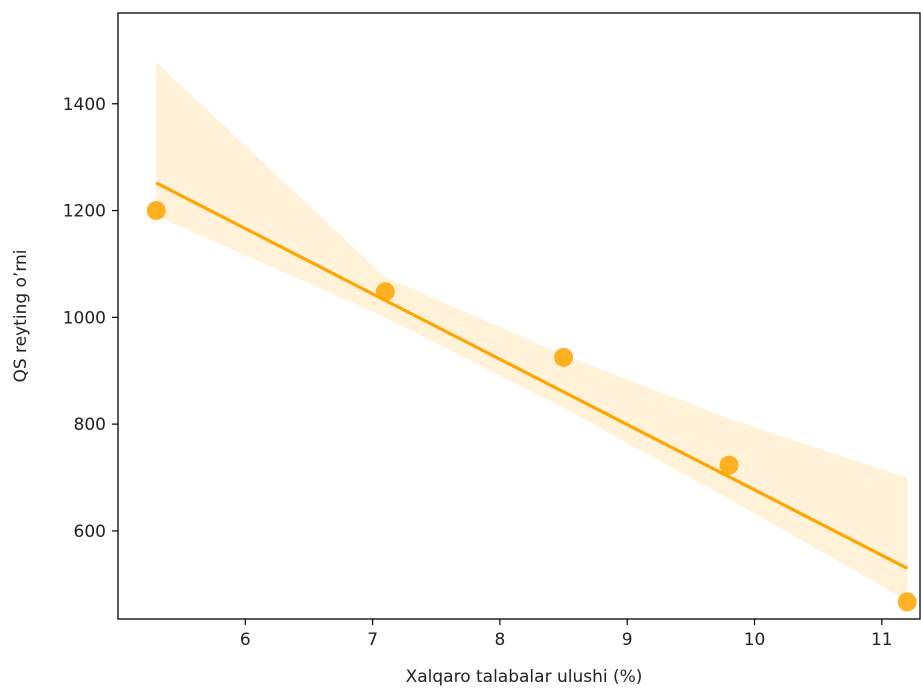 This screenshot has width=921, height=689. I want to click on x-tick-label: 9, so click(627, 640).